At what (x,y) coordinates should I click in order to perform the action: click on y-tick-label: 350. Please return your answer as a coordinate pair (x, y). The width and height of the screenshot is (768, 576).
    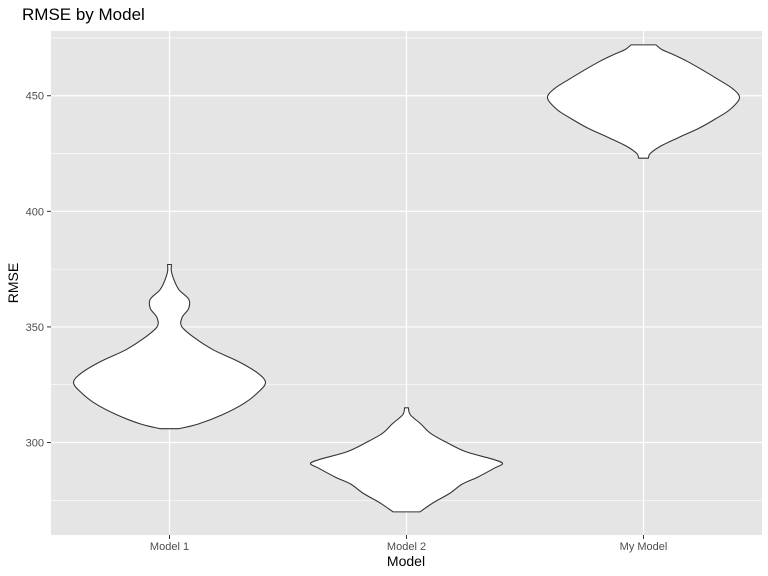
    Looking at the image, I should click on (35, 328).